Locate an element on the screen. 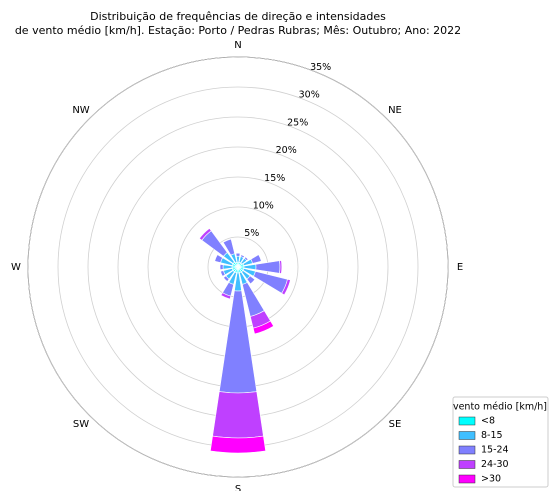 This screenshot has height=495, width=549. r-tick-label: 5% is located at coordinates (251, 233).